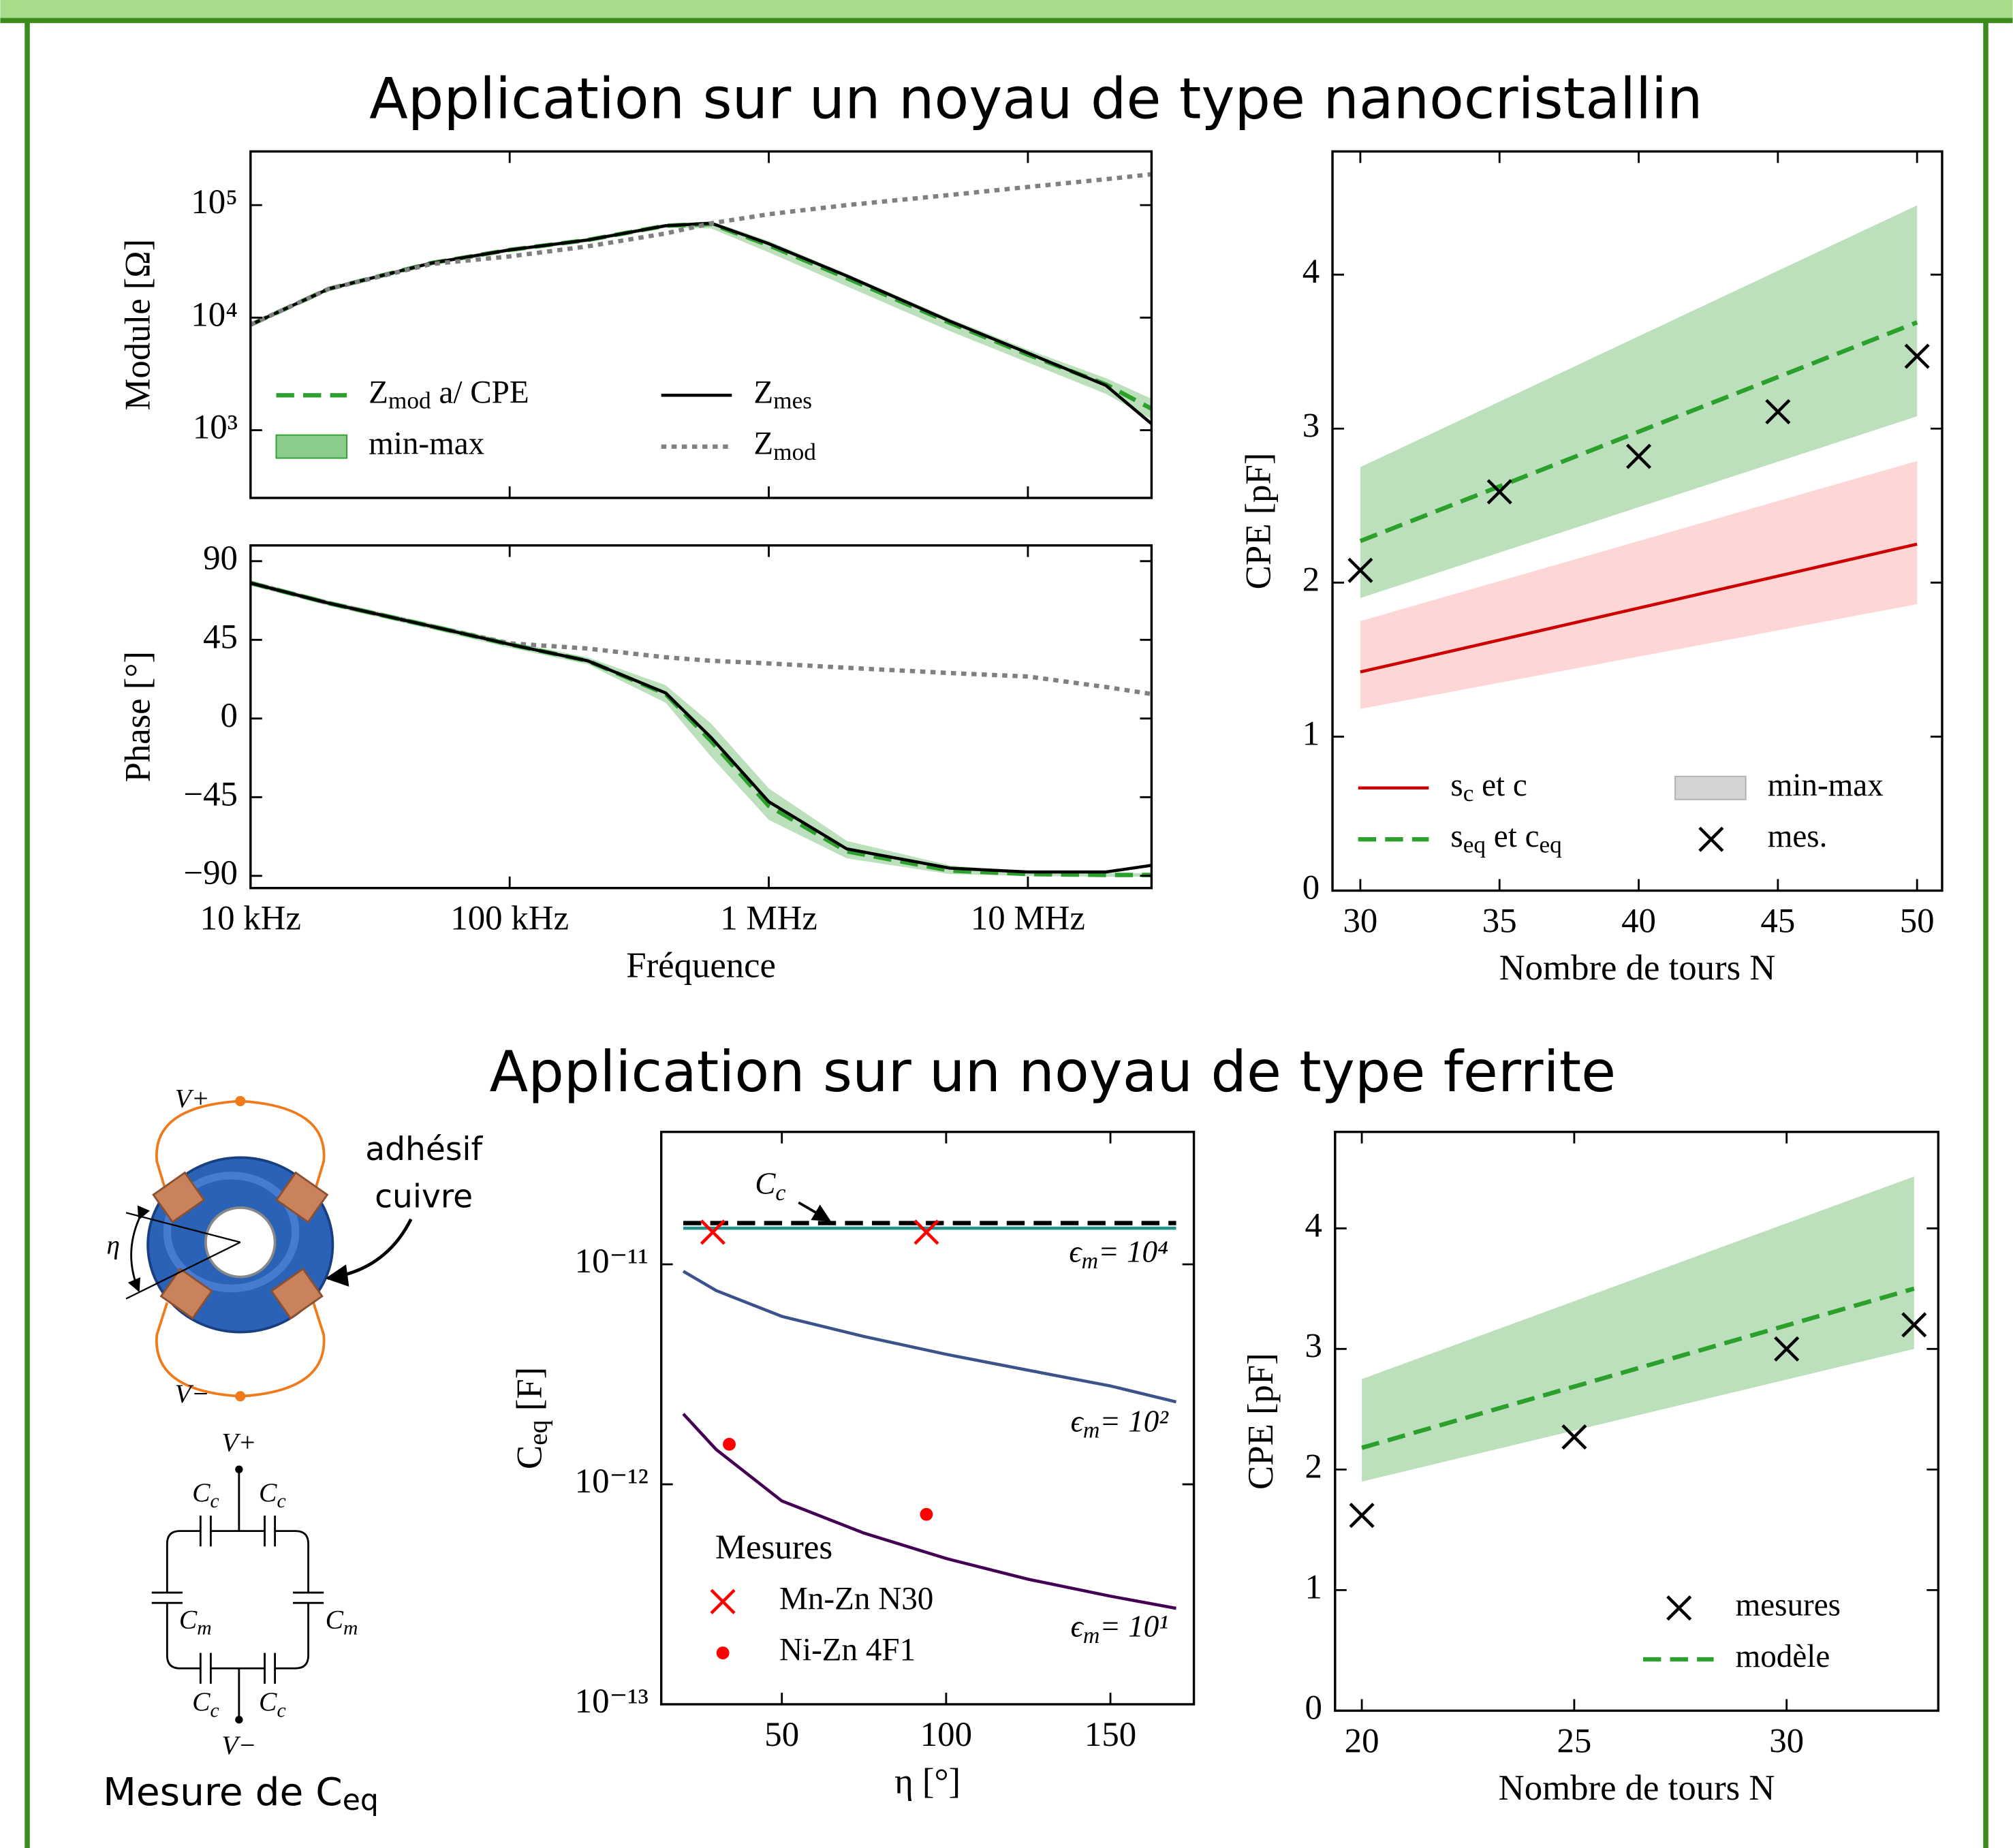 This screenshot has width=2013, height=1848. I want to click on annotation: ϵm= 10⁴, so click(1118, 1254).